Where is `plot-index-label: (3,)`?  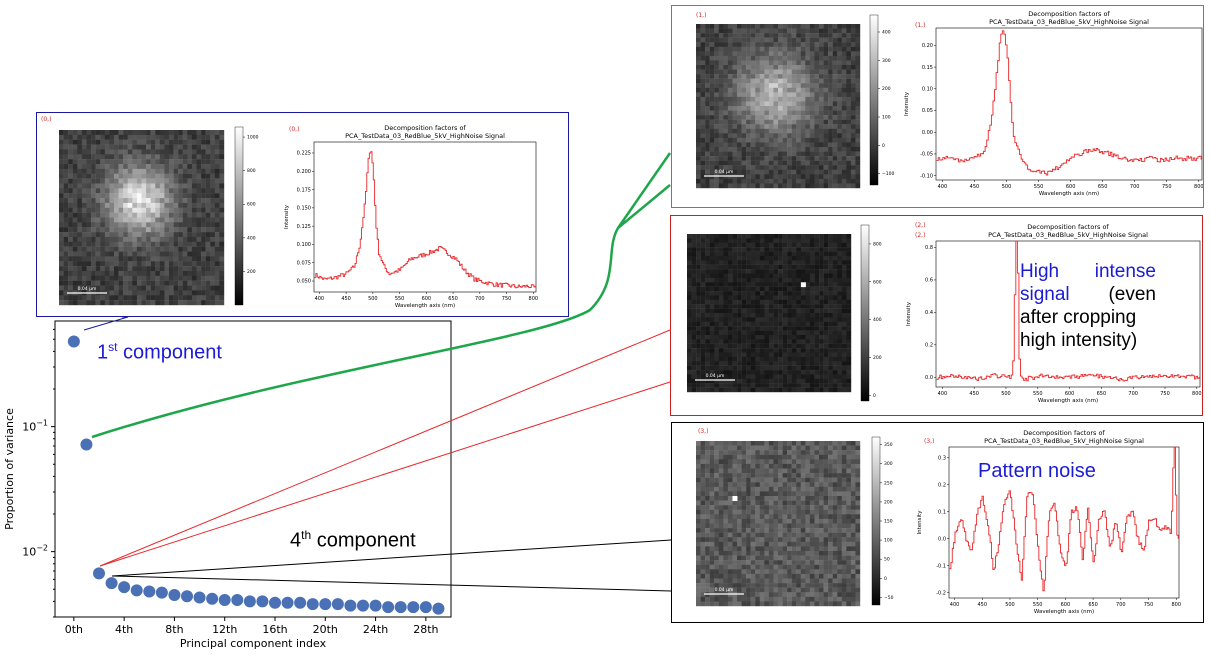
plot-index-label: (3,) is located at coordinates (929, 441).